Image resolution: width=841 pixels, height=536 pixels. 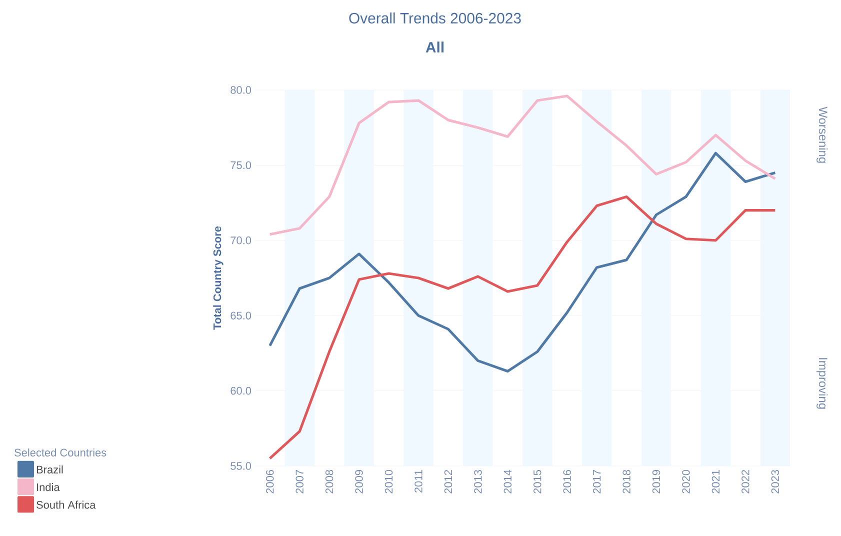 What do you see at coordinates (329, 482) in the screenshot?
I see `x-tick-label: 2008` at bounding box center [329, 482].